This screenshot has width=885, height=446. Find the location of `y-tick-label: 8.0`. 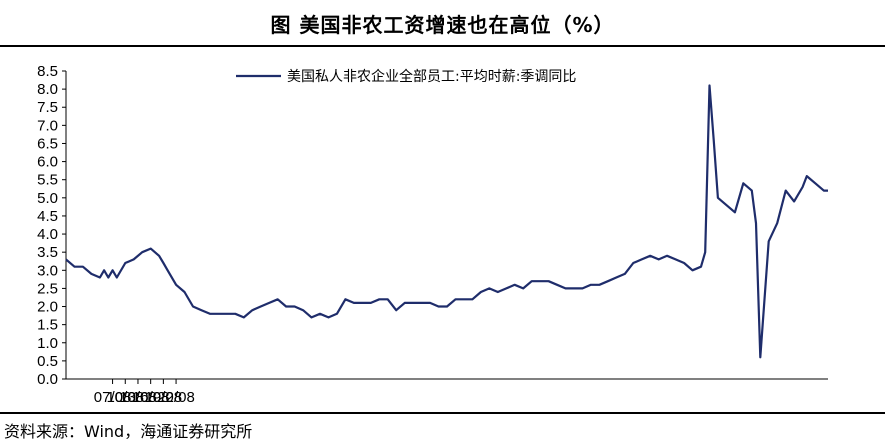

y-tick-label: 8.0 is located at coordinates (47, 89).